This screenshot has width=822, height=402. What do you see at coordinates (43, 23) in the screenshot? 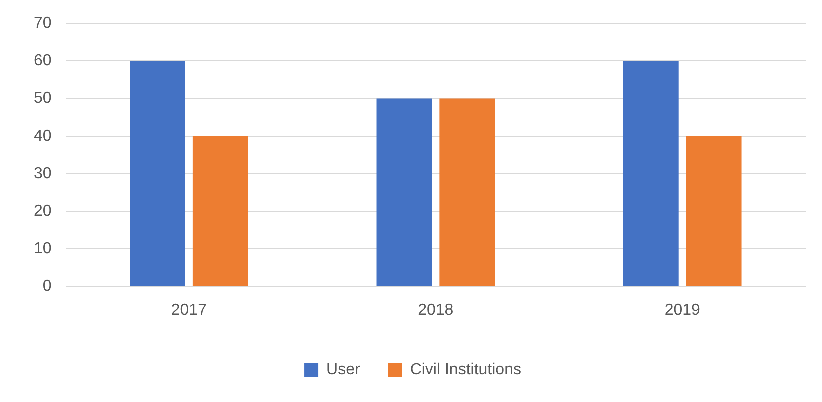
I see `y-tick-label: 70` at bounding box center [43, 23].